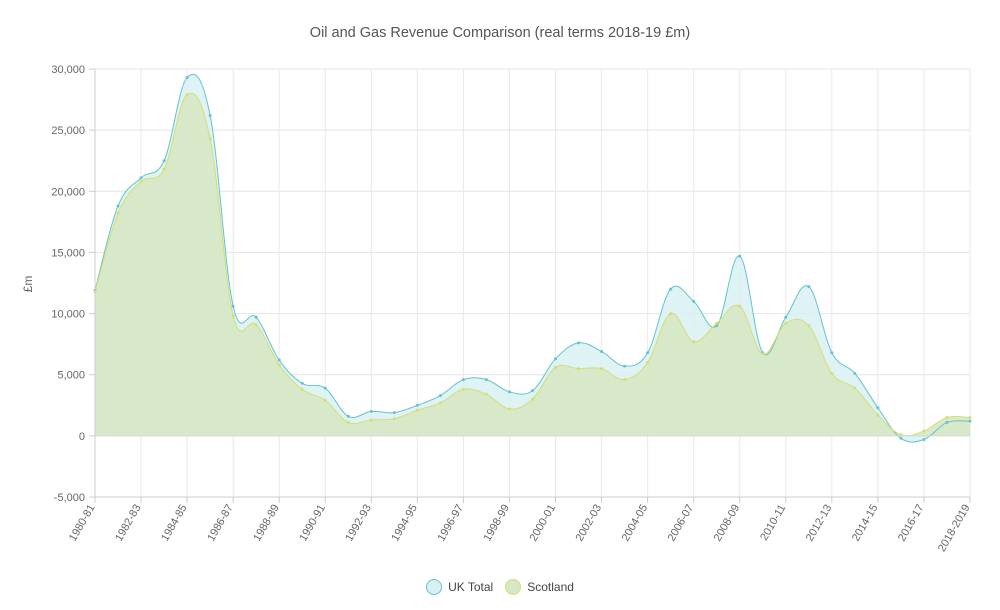  I want to click on x-tick-label: 2000-01, so click(543, 523).